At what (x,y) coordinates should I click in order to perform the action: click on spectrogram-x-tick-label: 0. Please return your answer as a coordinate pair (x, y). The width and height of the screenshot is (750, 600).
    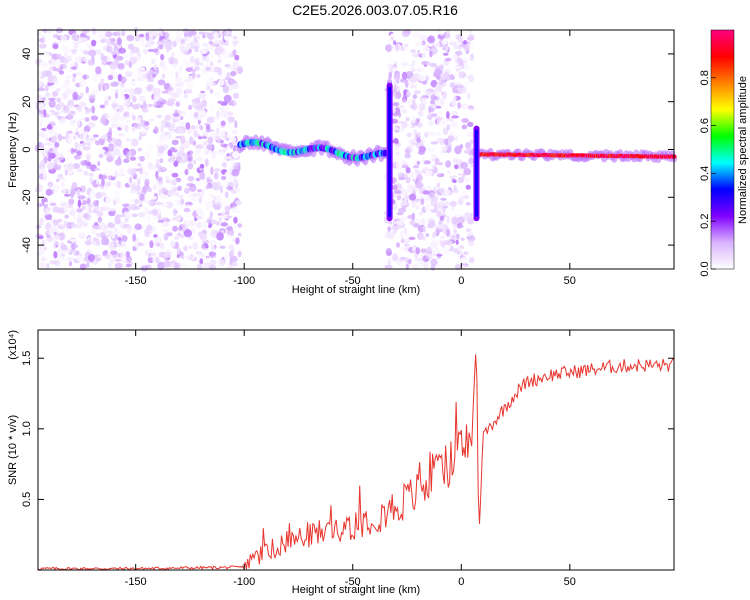
    Looking at the image, I should click on (461, 281).